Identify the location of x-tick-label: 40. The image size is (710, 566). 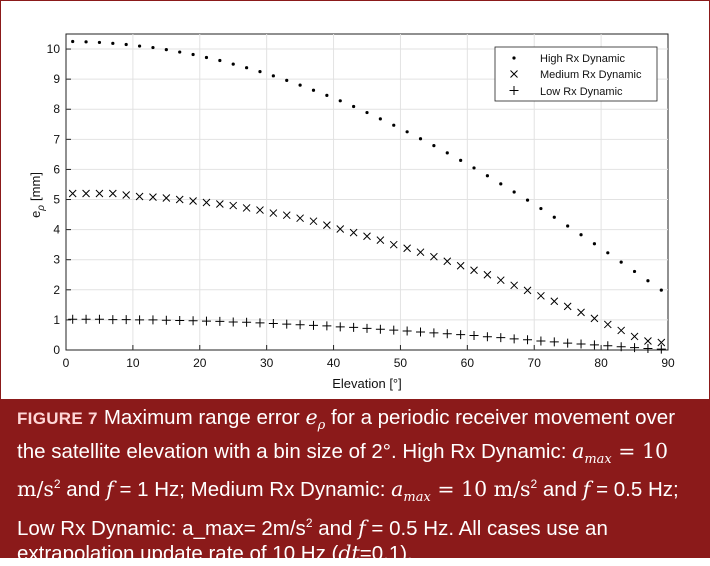
(334, 363).